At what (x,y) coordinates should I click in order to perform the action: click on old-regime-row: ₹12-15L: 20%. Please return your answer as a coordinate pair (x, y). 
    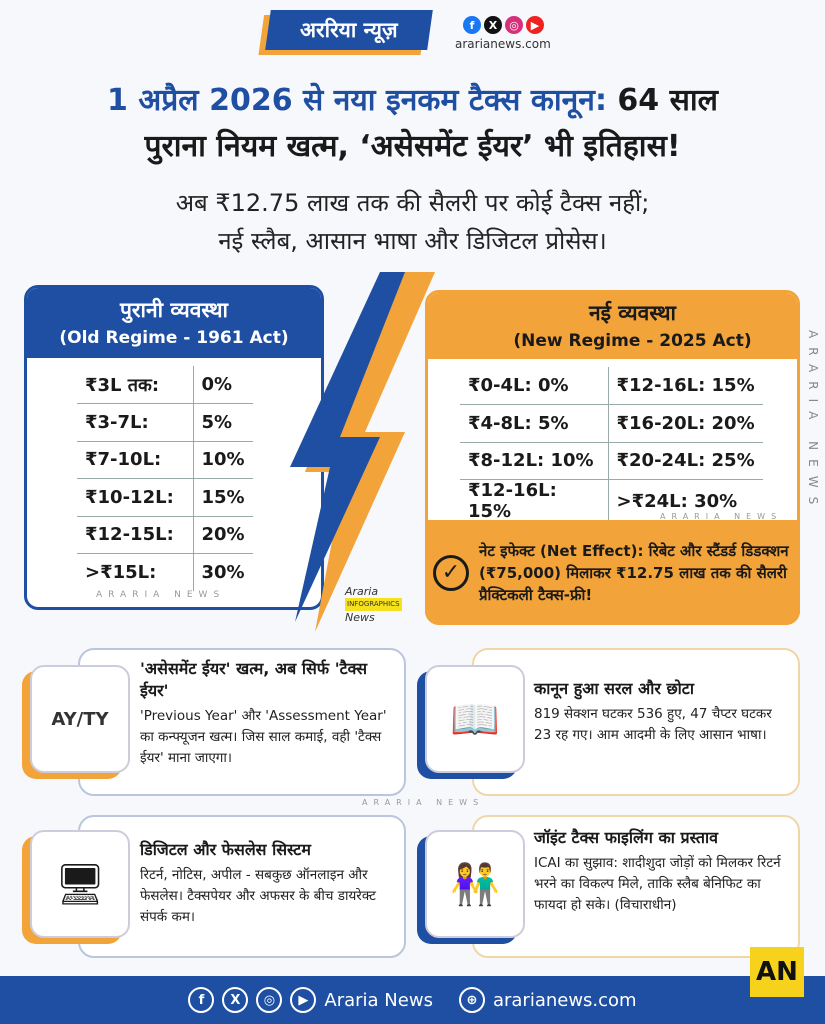
    Looking at the image, I should click on (165, 535).